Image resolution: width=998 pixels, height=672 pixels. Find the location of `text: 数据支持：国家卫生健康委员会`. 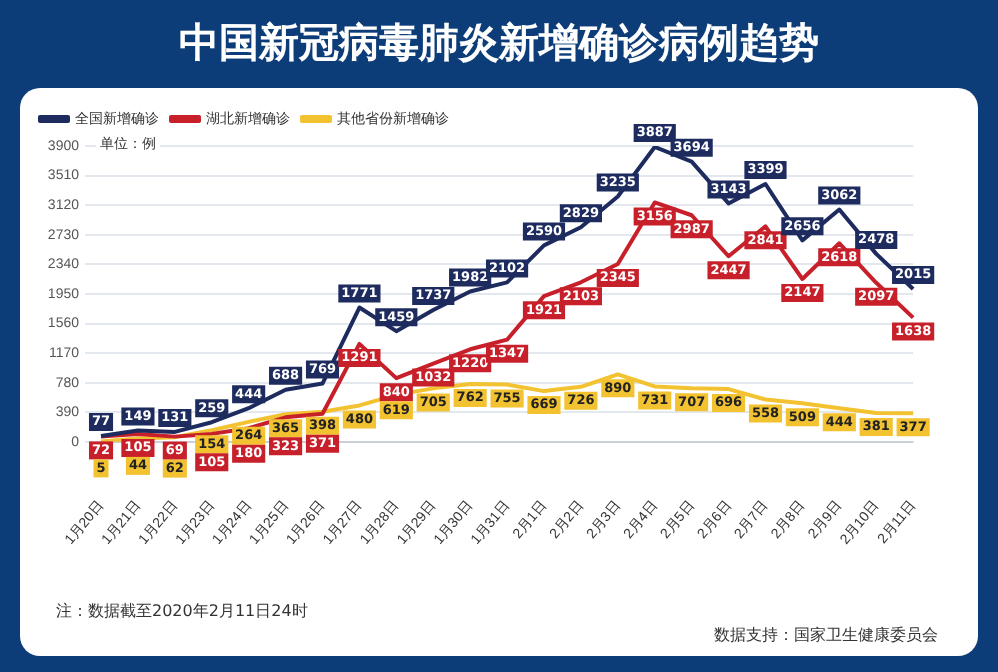

text: 数据支持：国家卫生健康委员会 is located at coordinates (826, 635).